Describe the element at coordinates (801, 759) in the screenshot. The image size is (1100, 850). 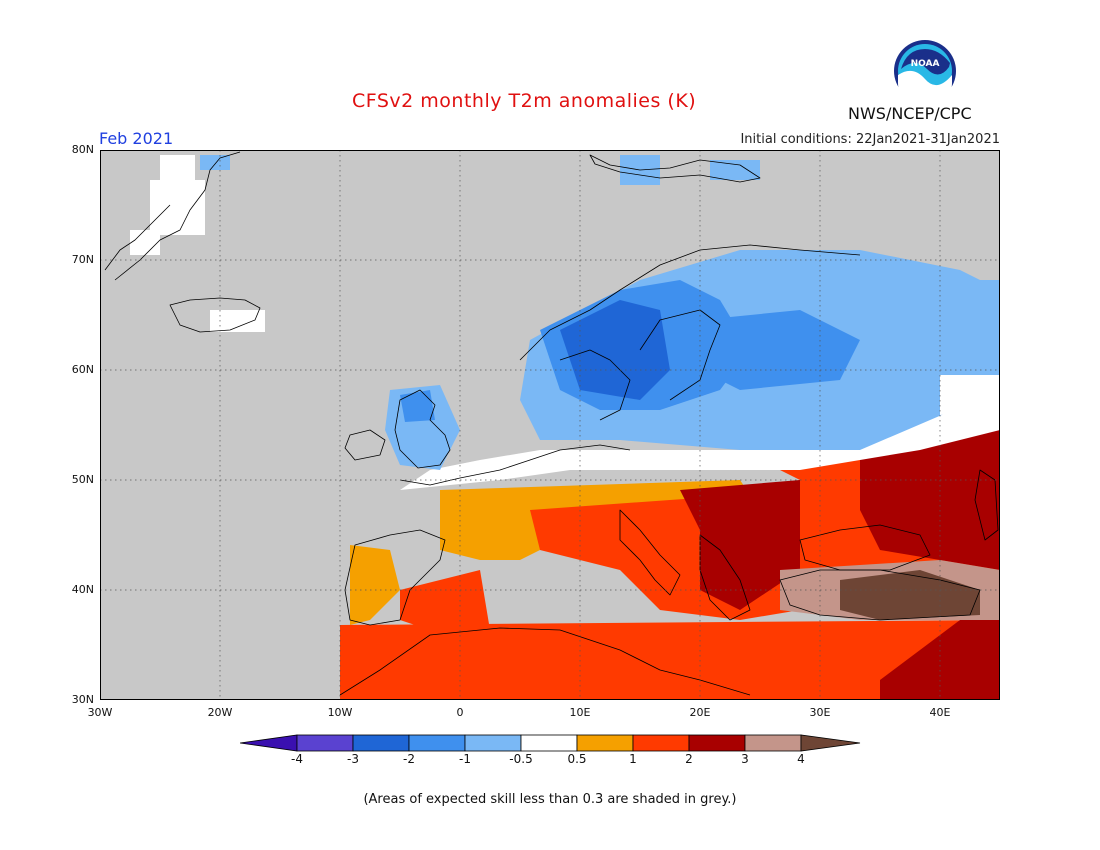
I see `colorbar-label-p4: 4` at that location.